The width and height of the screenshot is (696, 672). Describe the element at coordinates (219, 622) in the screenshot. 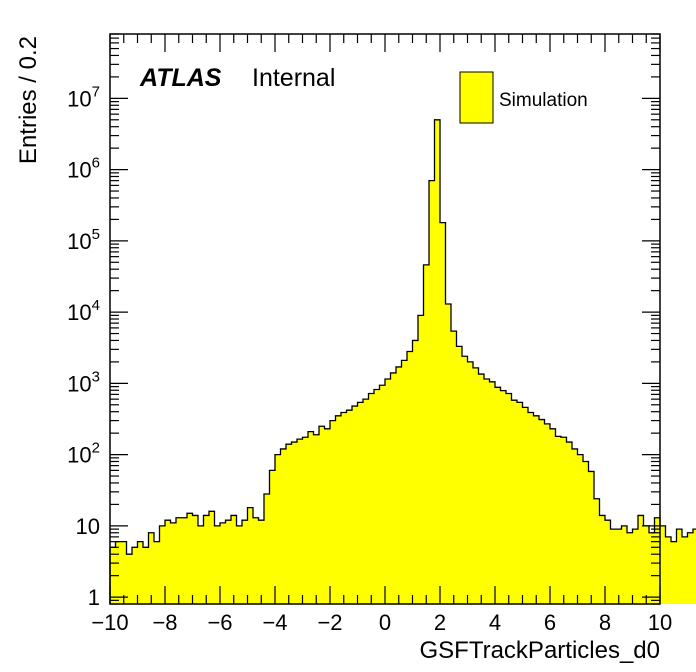

I see `x-tick-label: −6` at that location.